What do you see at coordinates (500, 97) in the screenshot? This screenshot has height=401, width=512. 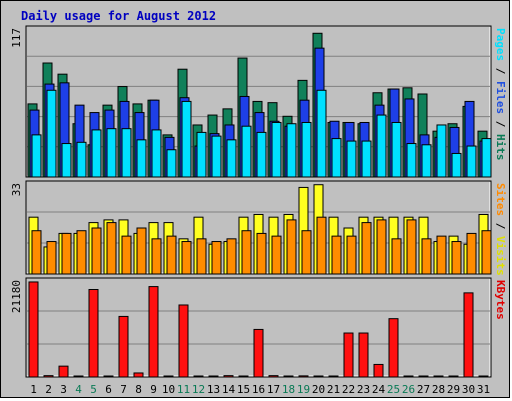 I see `legend-part: Files` at bounding box center [500, 97].